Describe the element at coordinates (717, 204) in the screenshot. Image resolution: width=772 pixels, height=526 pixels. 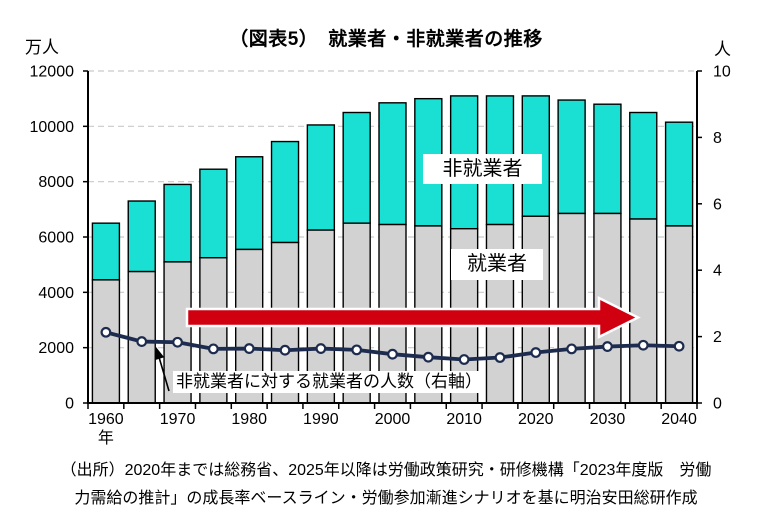
I see `y-axis-right-tick-label: 6` at that location.